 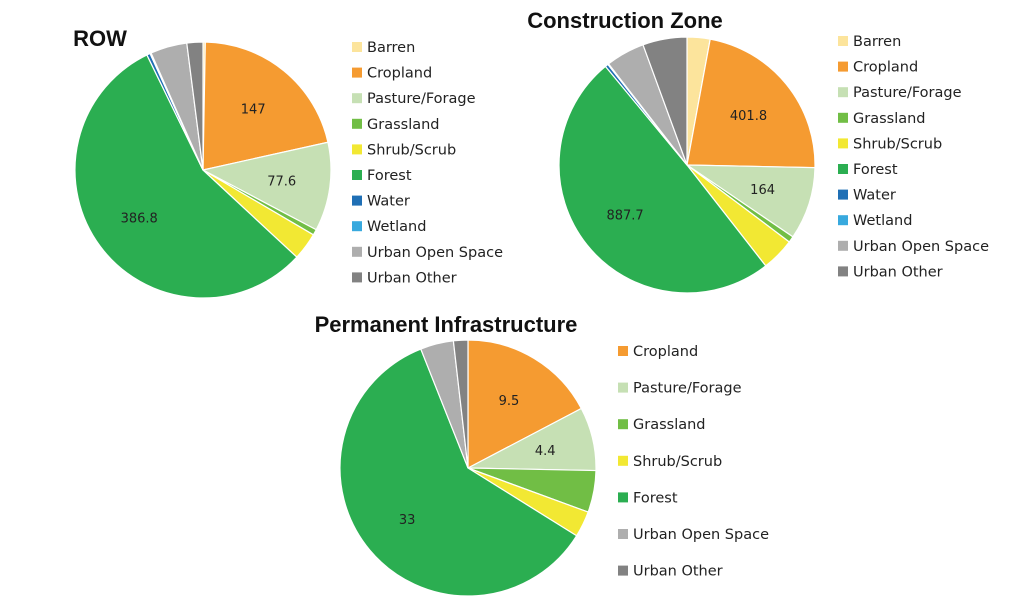 What do you see at coordinates (100, 38) in the screenshot?
I see `chart-title: ROW` at bounding box center [100, 38].